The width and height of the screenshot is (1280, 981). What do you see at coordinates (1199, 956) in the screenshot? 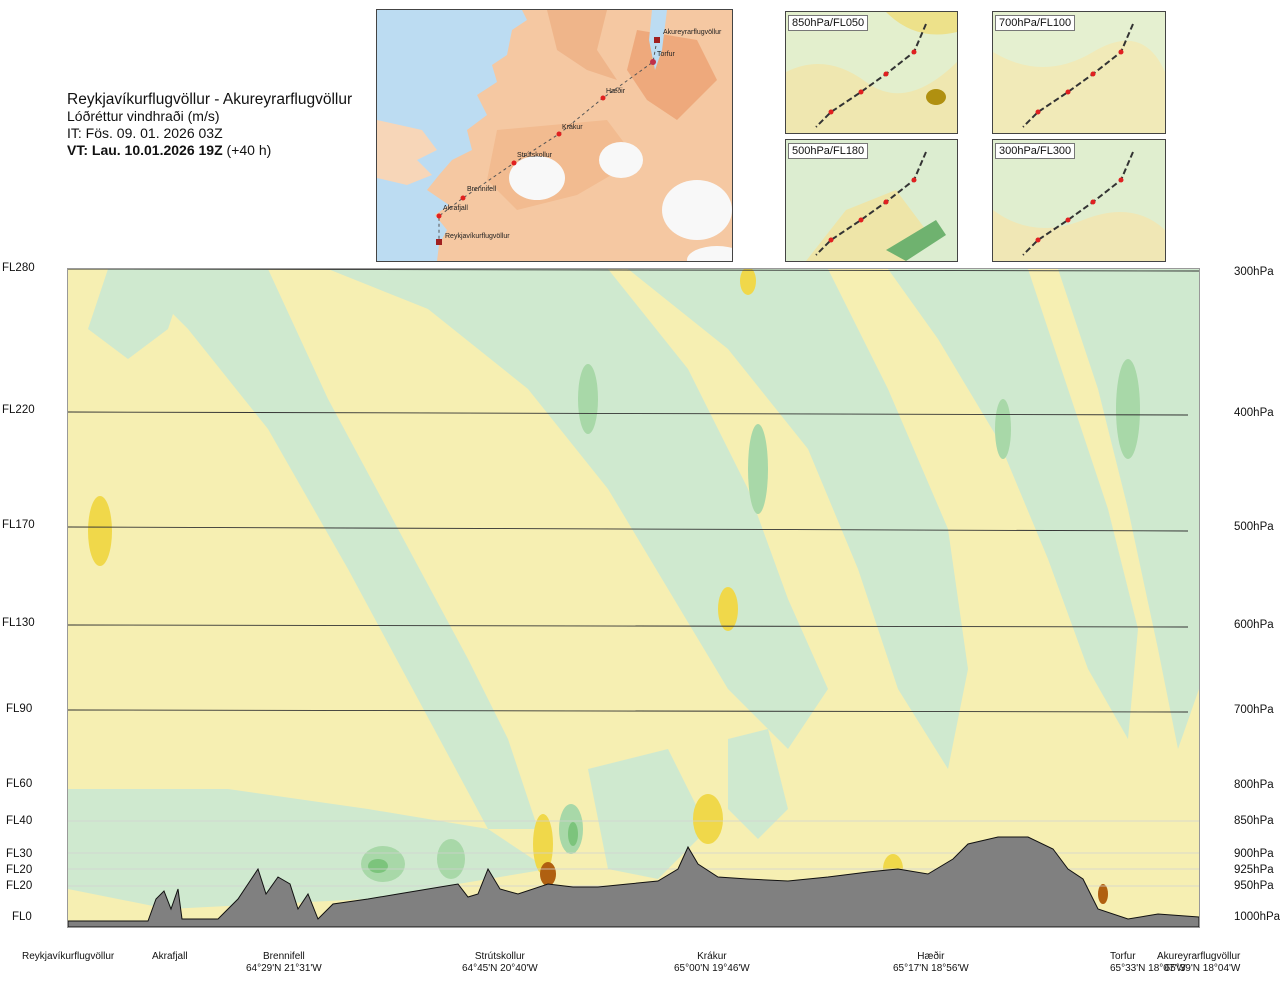
I see `waypoint-akureyri-name: Akureyrarflugvöllur` at bounding box center [1199, 956].